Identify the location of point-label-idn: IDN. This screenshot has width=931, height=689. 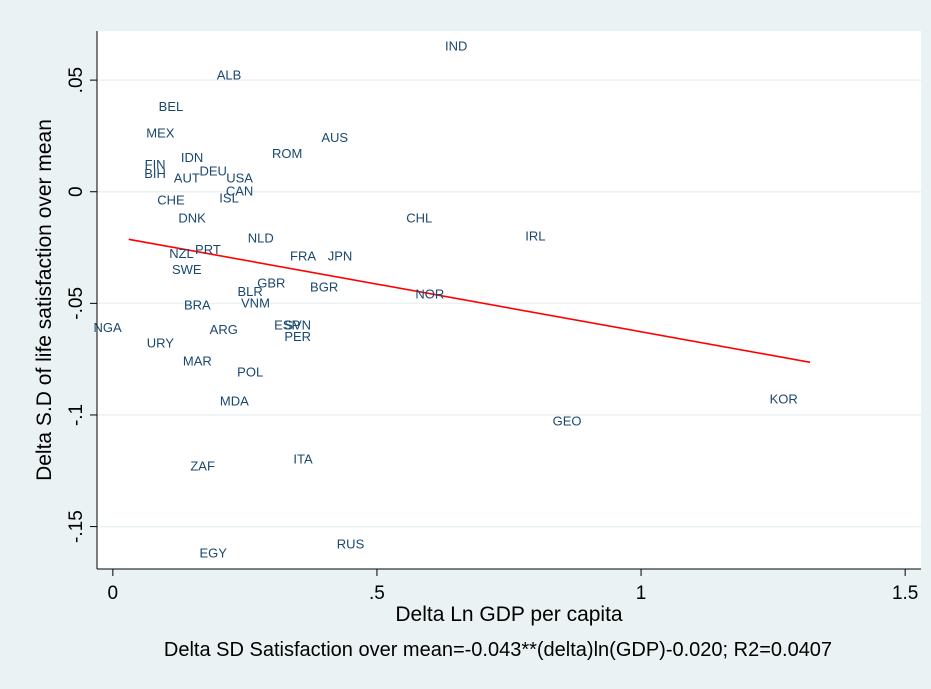
(192, 157).